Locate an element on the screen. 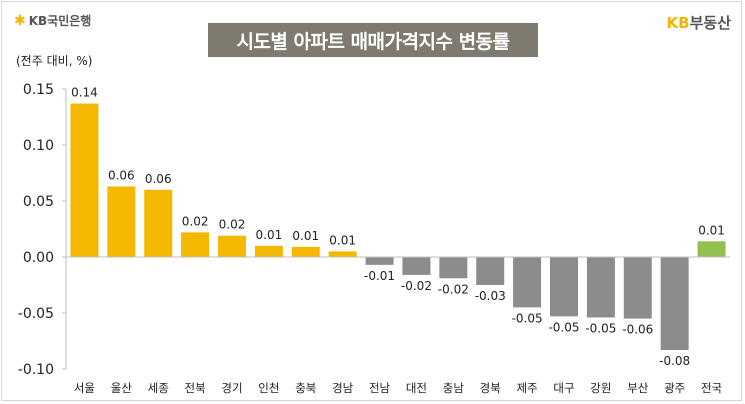 This screenshot has width=745, height=404. x-category-label: 경기 is located at coordinates (231, 388).